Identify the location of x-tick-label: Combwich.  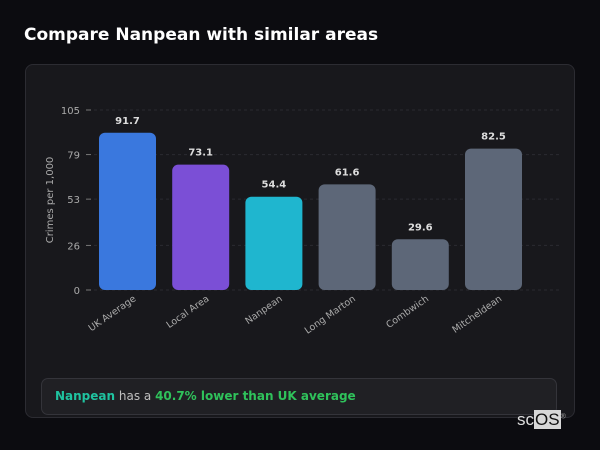
(407, 311).